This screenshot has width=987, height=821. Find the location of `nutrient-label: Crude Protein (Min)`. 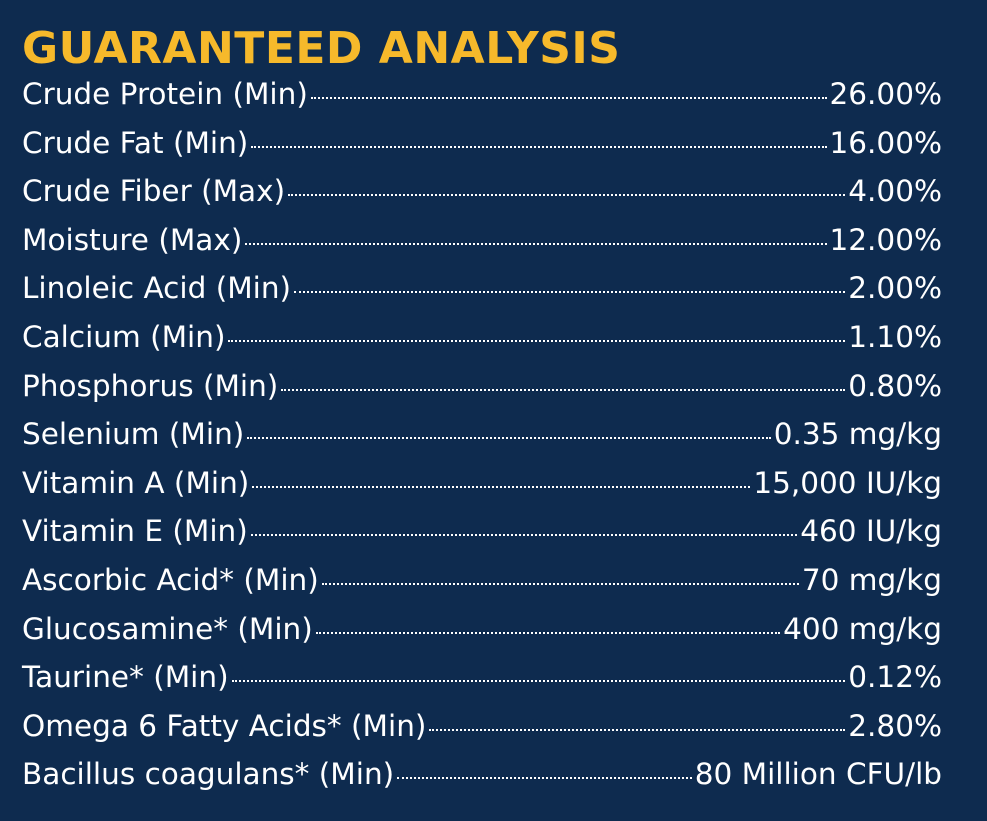

nutrient-label: Crude Protein (Min) is located at coordinates (165, 94).